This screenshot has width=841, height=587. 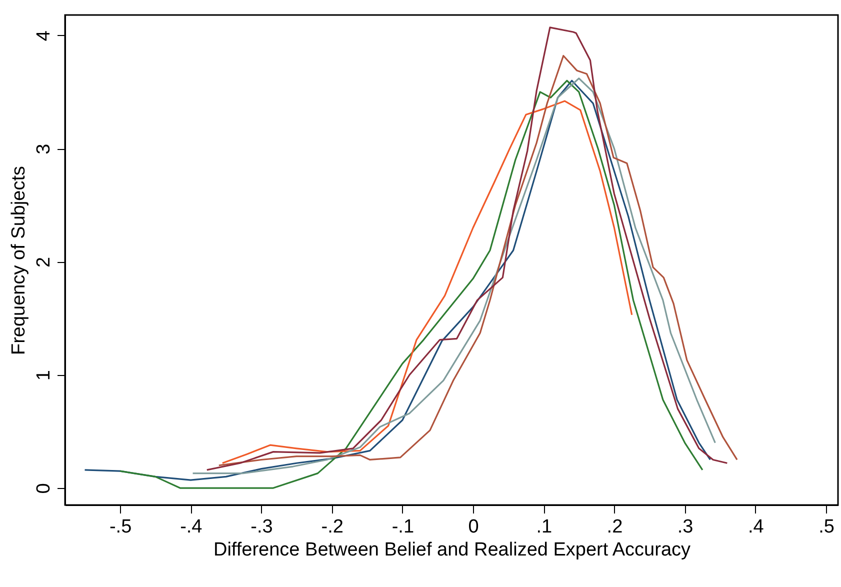 I want to click on x-tick-label: .5, so click(x=826, y=527).